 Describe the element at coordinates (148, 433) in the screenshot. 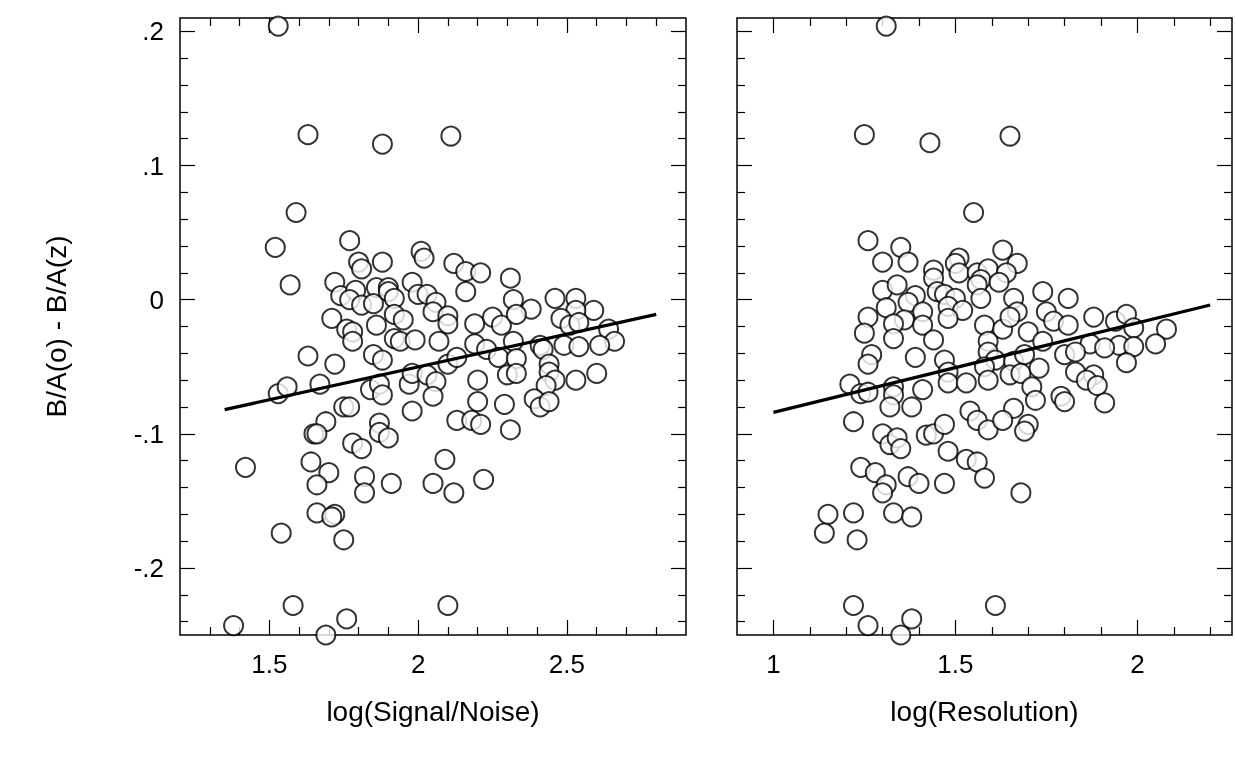

I see `y-tick-label: -.1` at that location.